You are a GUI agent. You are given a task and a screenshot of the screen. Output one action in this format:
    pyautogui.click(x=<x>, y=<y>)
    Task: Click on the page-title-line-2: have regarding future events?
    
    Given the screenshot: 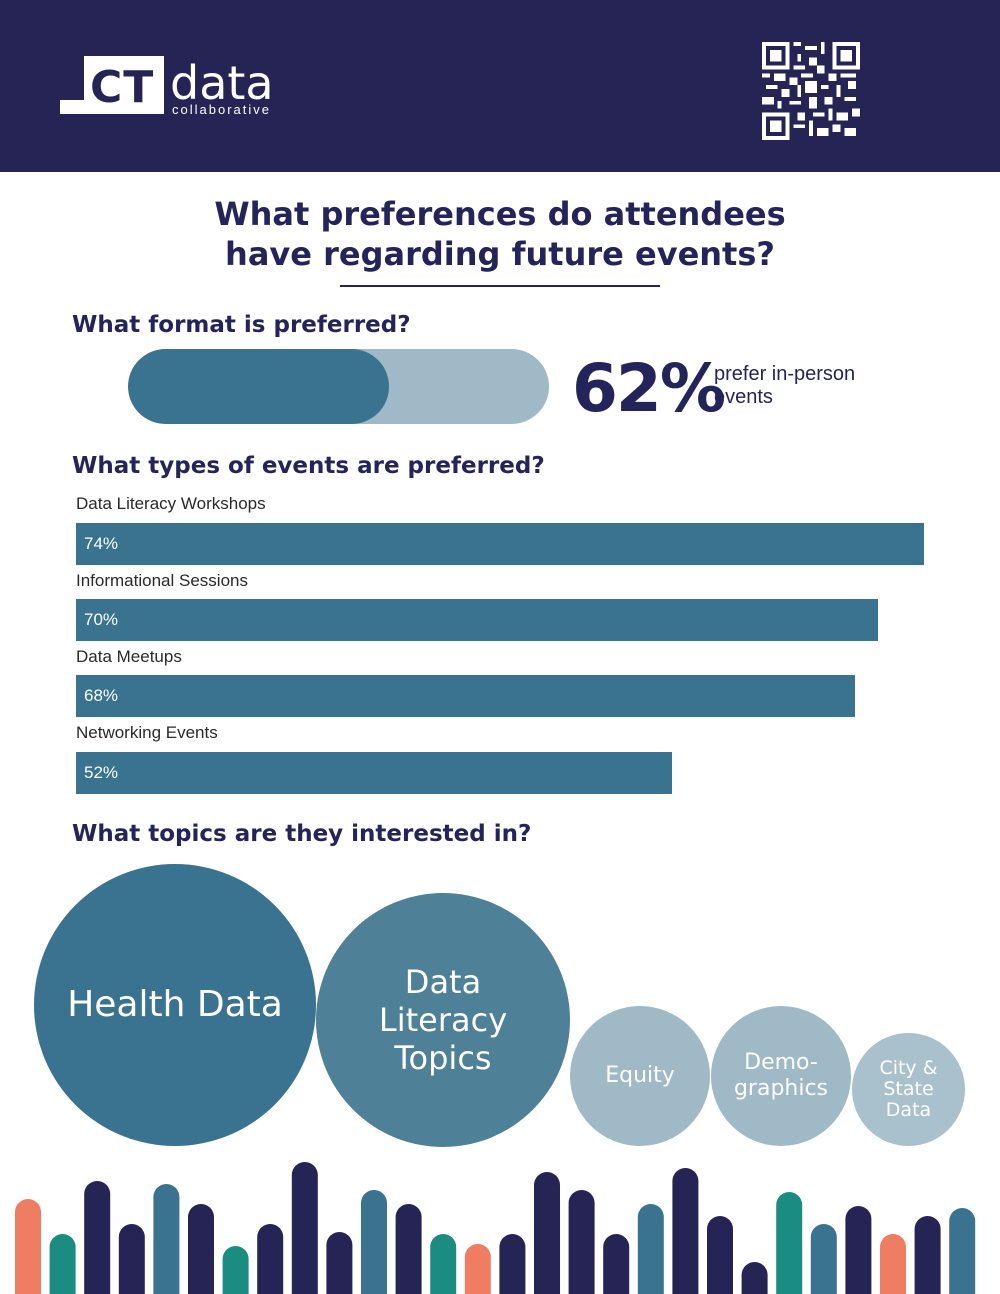 What is the action you would take?
    pyautogui.click(x=500, y=254)
    